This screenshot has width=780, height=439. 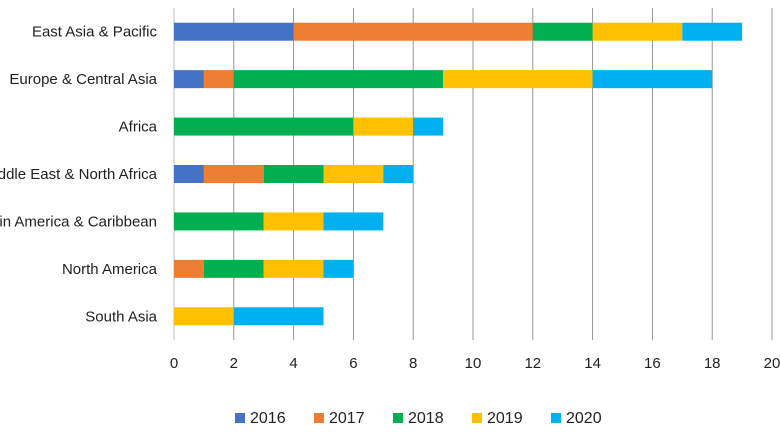 I want to click on bar-north-america-2019, so click(x=293, y=268).